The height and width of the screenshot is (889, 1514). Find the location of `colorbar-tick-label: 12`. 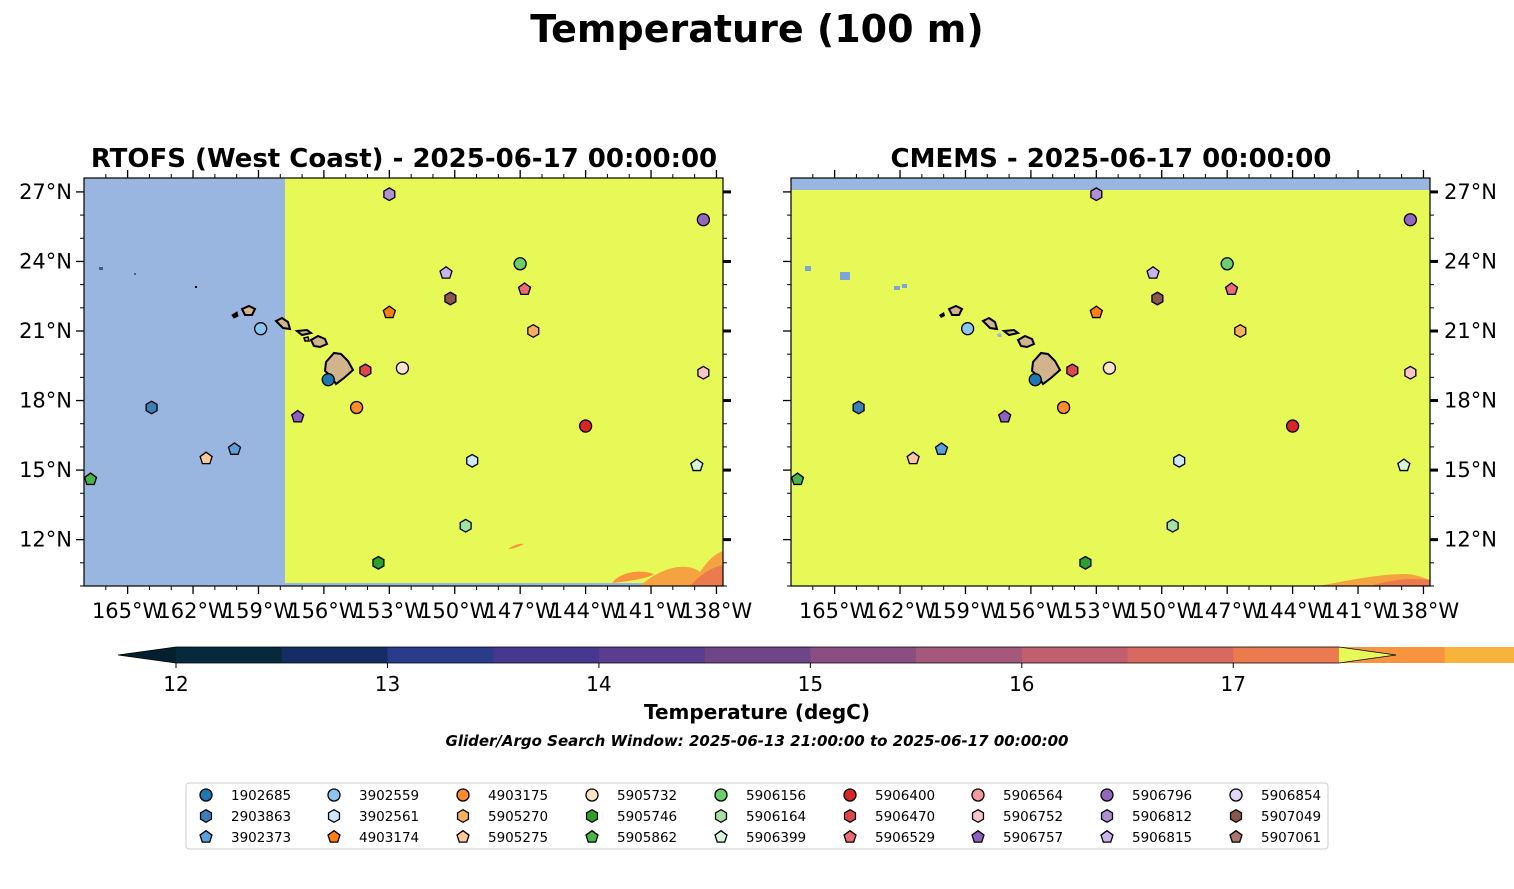

colorbar-tick-label: 12 is located at coordinates (175, 684).